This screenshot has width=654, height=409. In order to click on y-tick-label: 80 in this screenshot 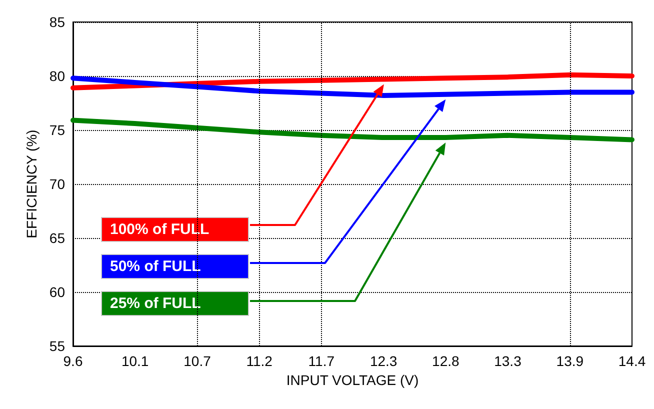, I will do `click(57, 76)`.